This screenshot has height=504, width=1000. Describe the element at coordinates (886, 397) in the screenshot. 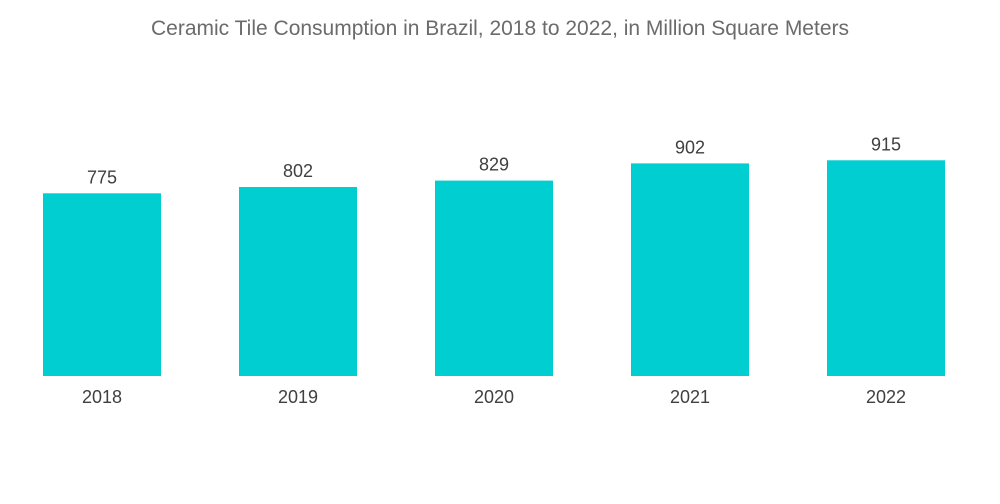

I see `x-tick-label: 2022` at that location.